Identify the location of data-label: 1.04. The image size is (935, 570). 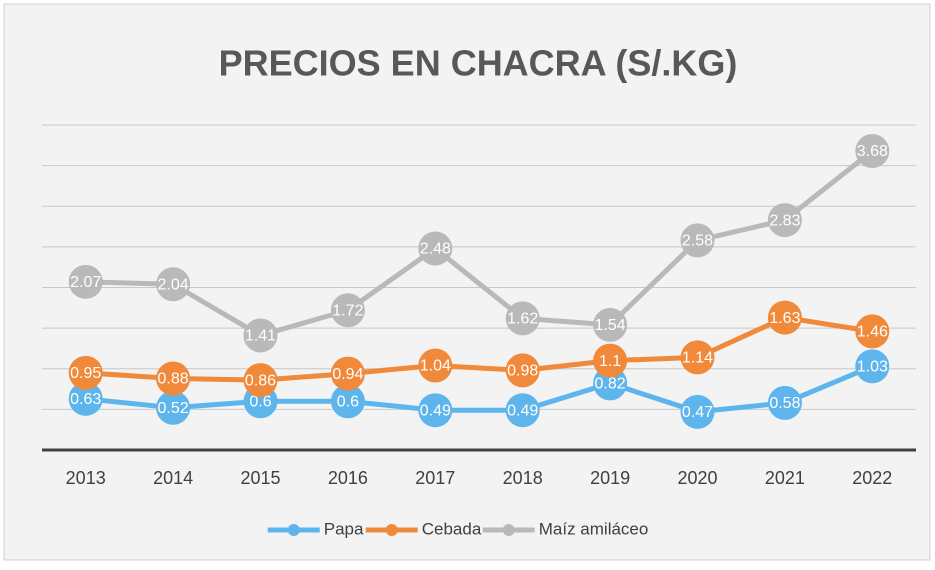
(435, 366).